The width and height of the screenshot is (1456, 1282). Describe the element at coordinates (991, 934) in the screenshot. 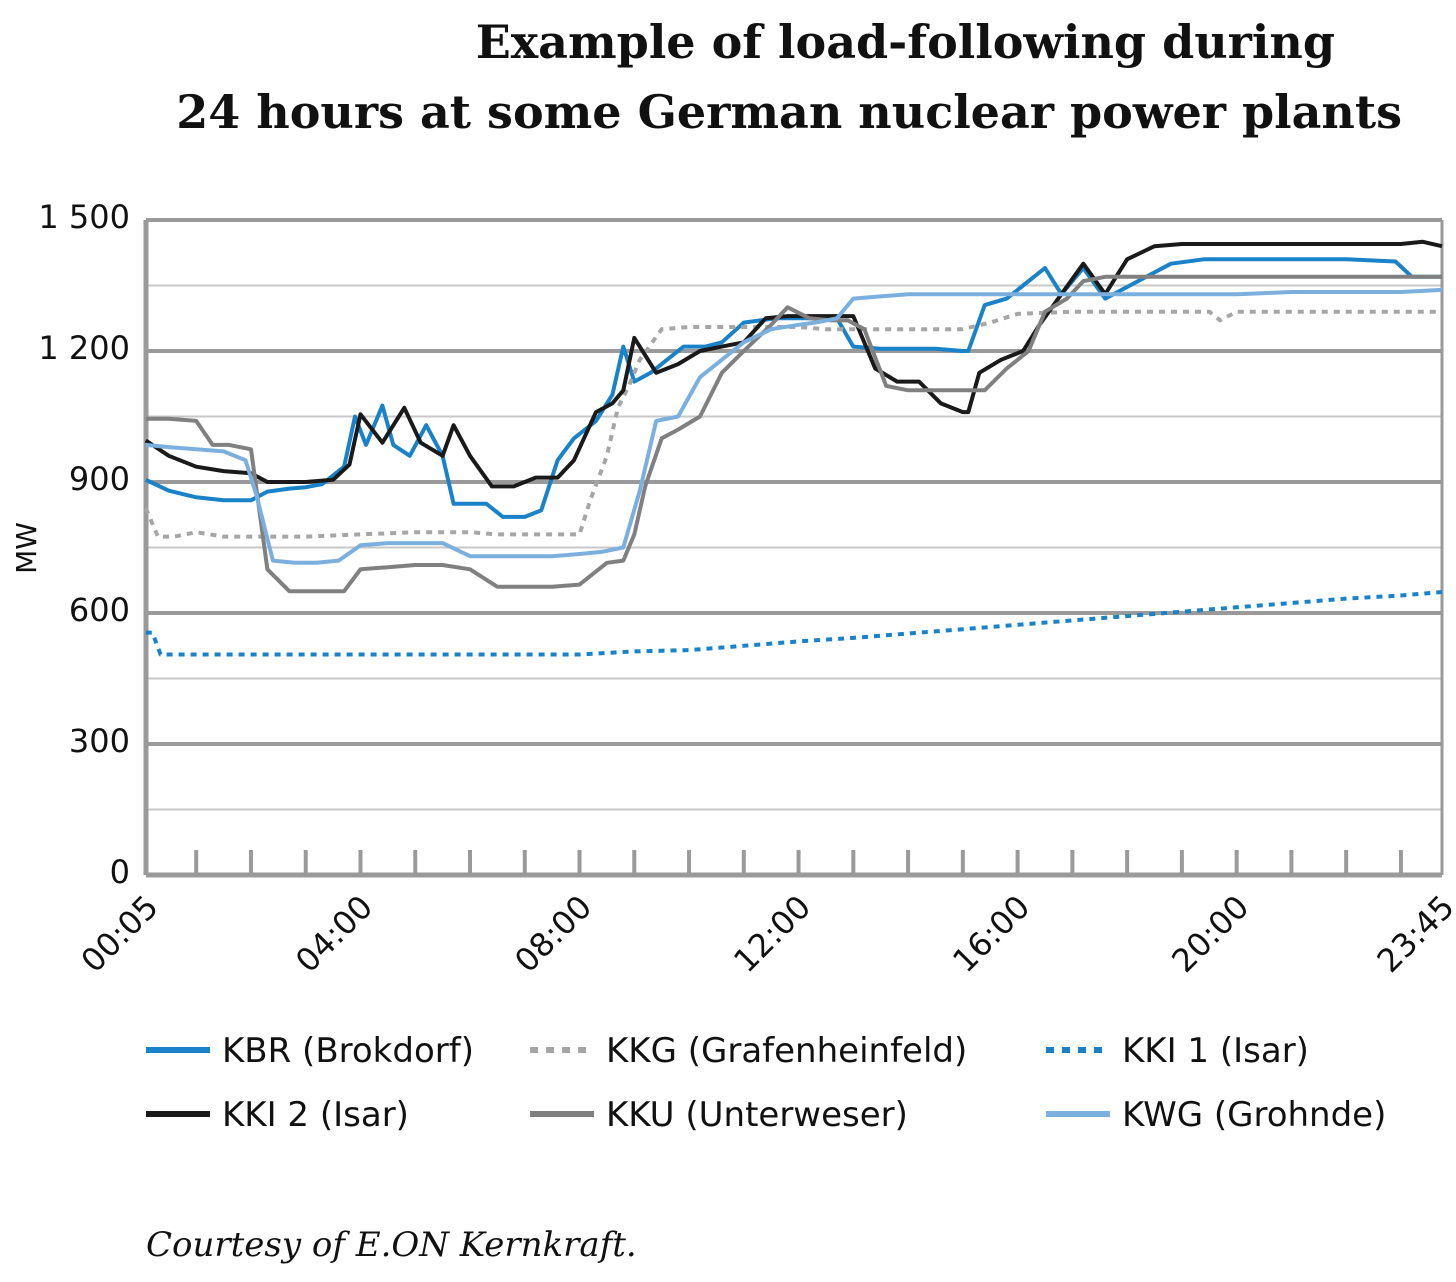

I see `x-tick-label: 16:00` at that location.